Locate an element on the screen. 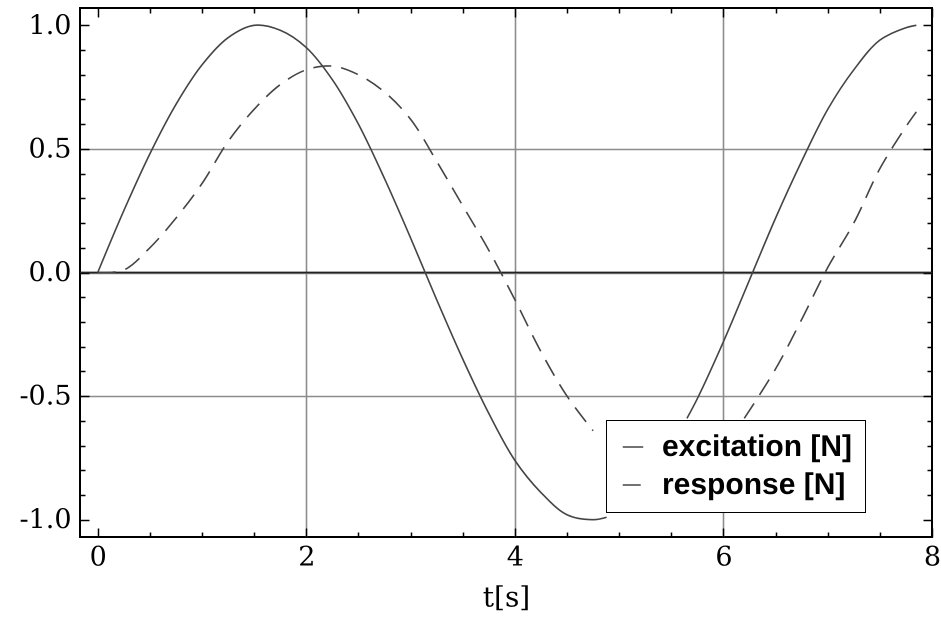  x-tick-label: 0 is located at coordinates (98, 557).